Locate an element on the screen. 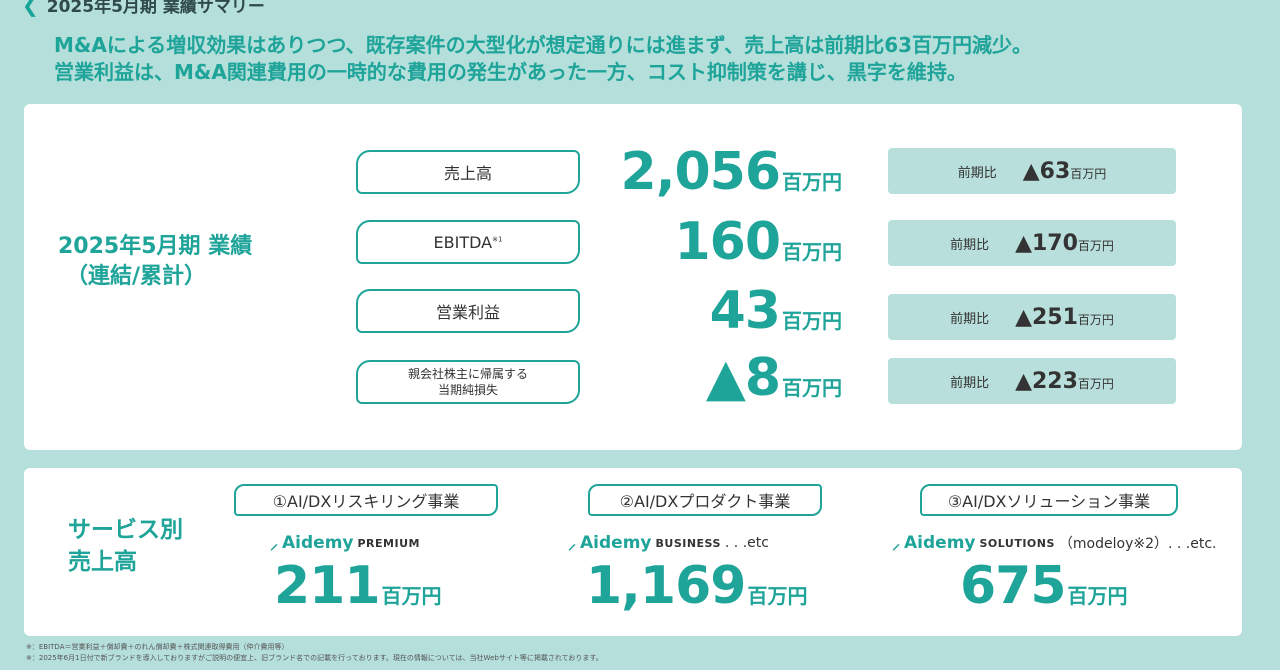  service-solutions-amount: 675 百万円 is located at coordinates (1044, 586).